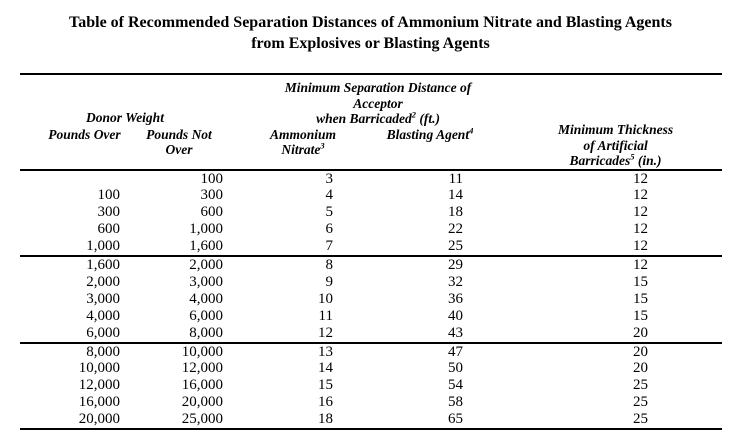 The image size is (741, 430). I want to click on cell-pounds-over: 10,000, so click(99, 368).